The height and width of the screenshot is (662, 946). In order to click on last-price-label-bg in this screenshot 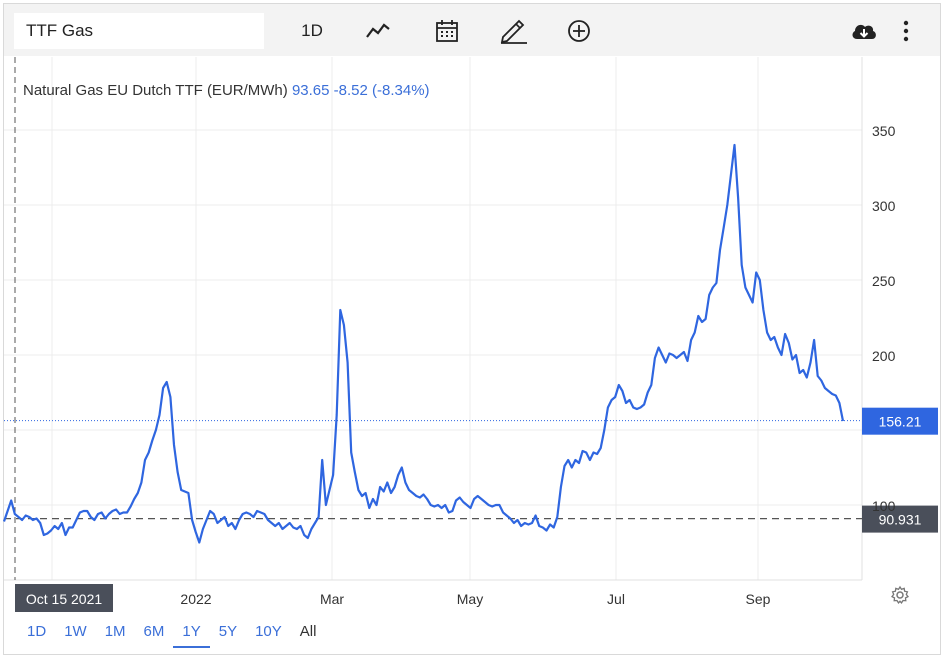, I will do `click(900, 421)`.